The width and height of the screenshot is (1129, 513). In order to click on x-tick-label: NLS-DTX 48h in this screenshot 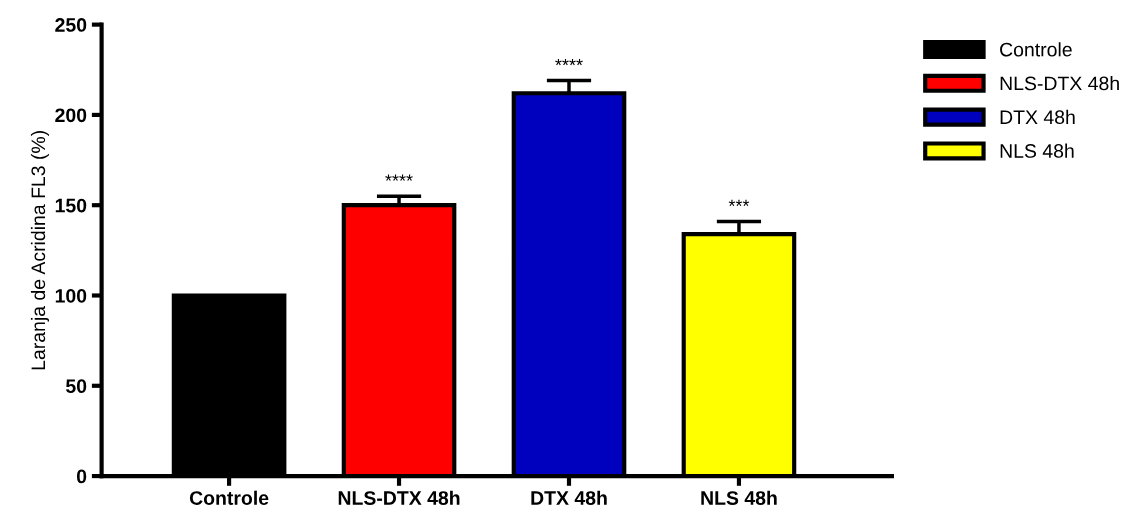, I will do `click(399, 497)`.